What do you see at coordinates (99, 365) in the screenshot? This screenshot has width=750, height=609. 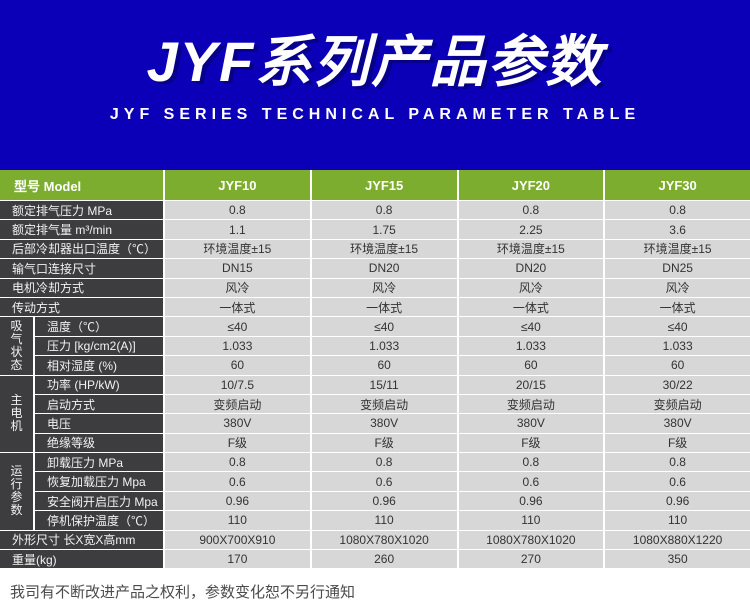 I see `row-label: 相对湿度 (%)` at bounding box center [99, 365].